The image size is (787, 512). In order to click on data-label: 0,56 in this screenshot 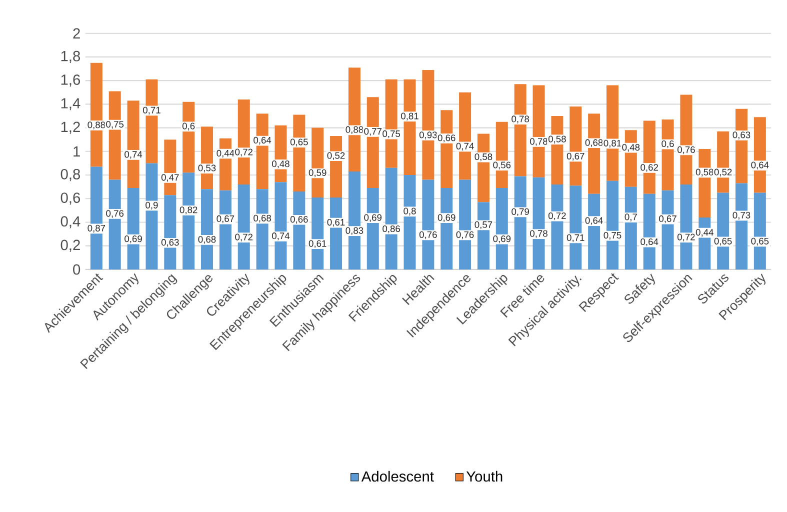, I will do `click(502, 166)`.